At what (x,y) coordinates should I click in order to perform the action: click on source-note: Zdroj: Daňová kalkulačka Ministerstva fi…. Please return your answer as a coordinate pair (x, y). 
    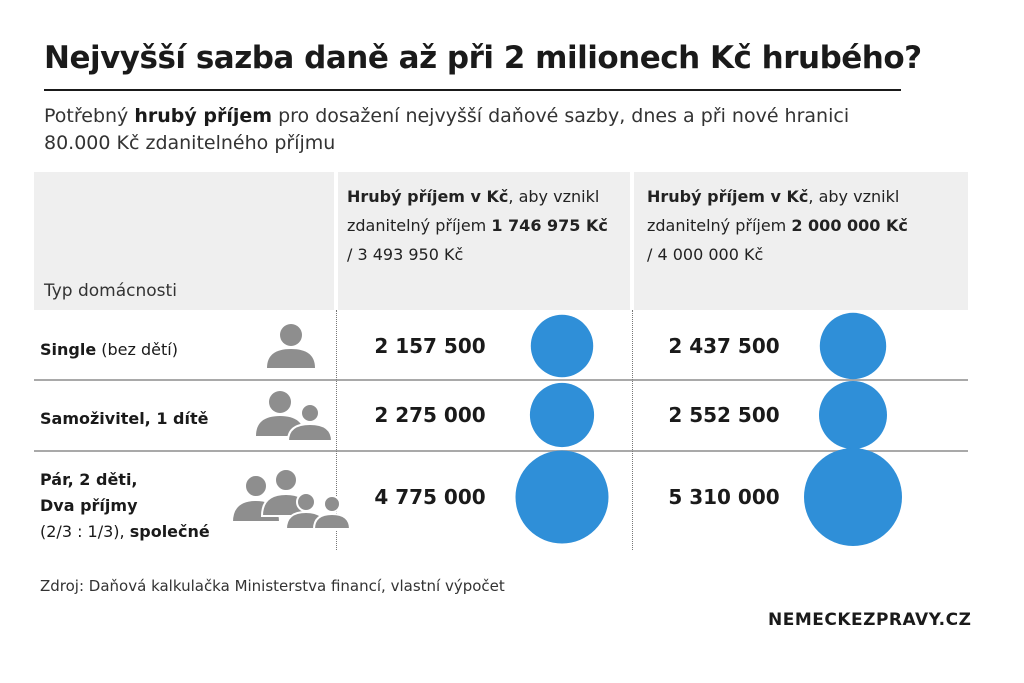
    Looking at the image, I should click on (272, 586).